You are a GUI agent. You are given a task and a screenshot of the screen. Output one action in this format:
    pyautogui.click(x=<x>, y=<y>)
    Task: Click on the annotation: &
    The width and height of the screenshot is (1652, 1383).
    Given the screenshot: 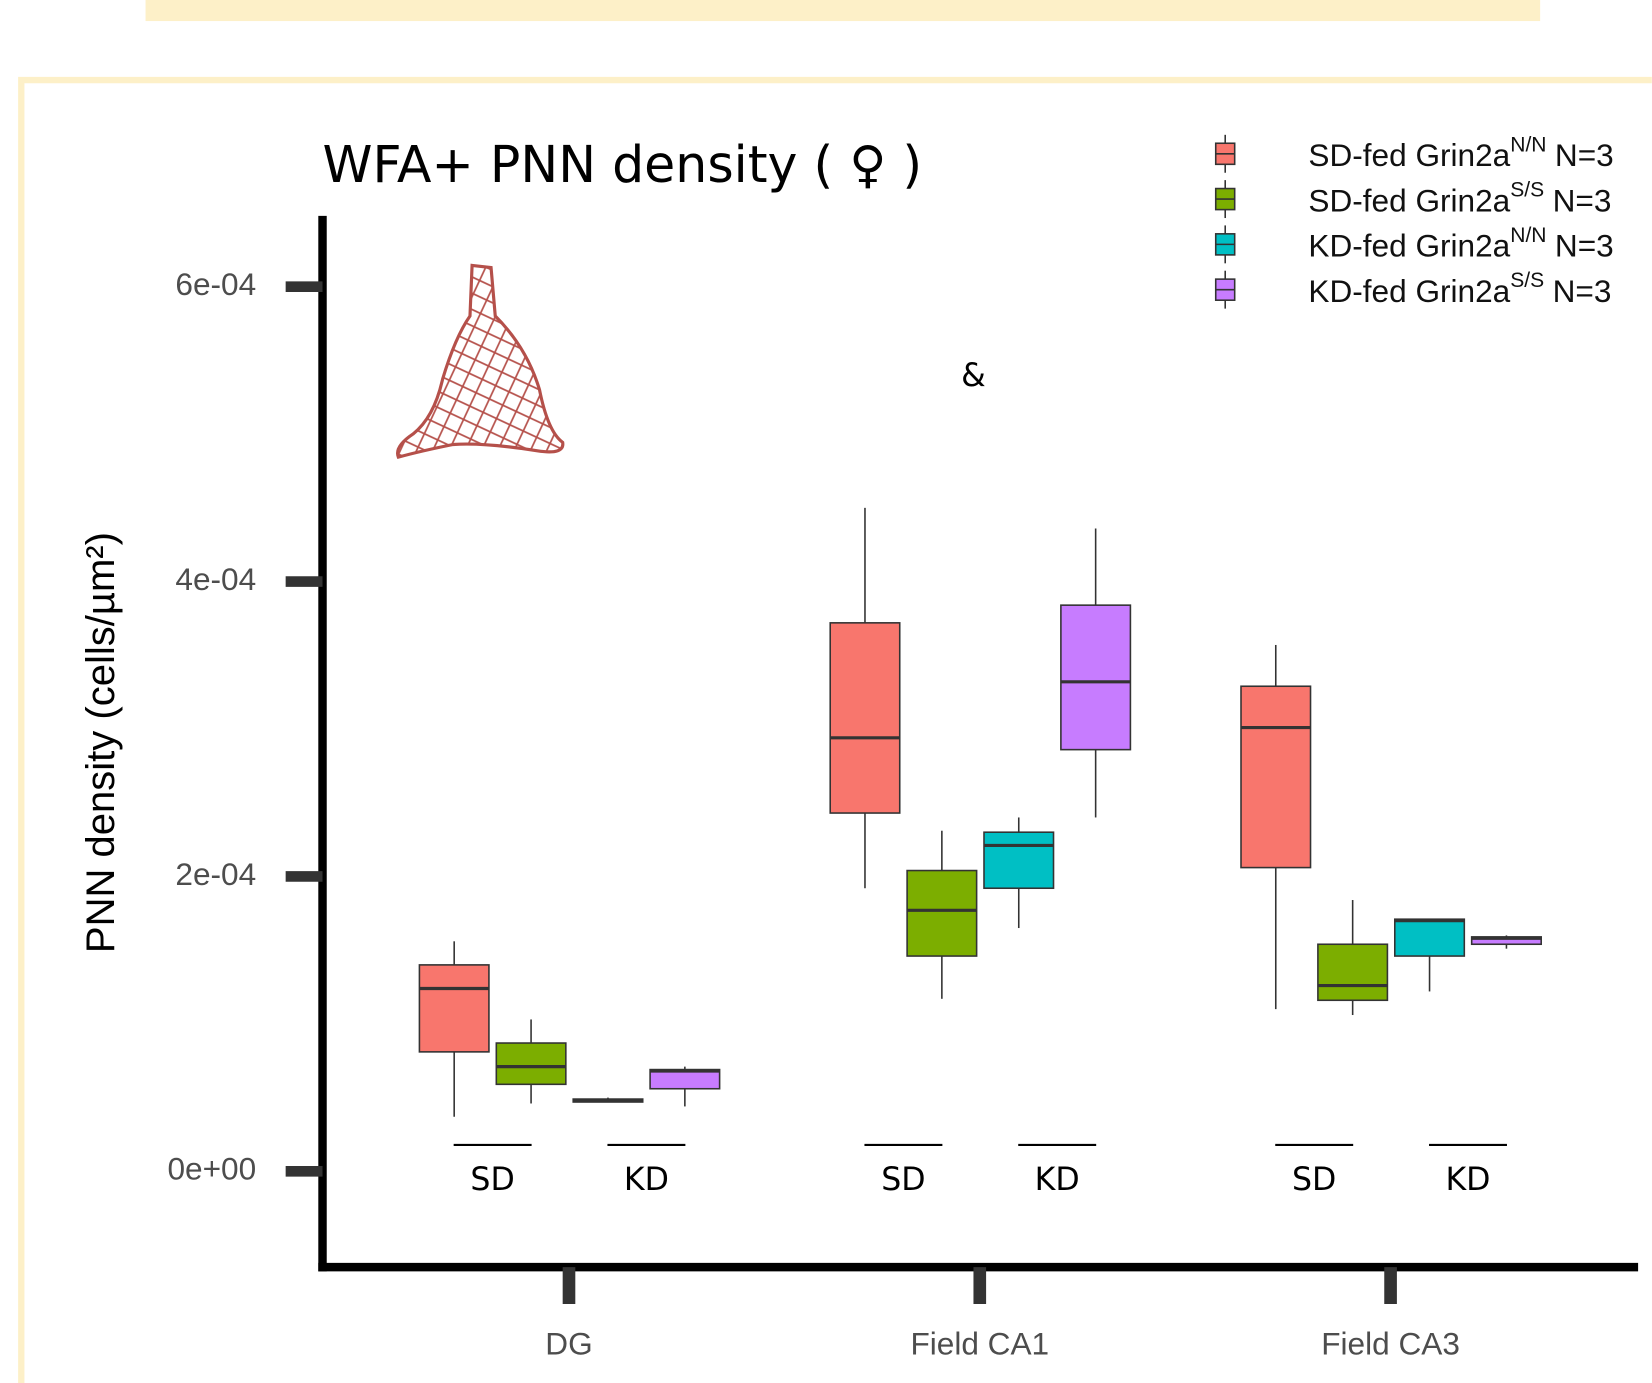 What is the action you would take?
    pyautogui.click(x=973, y=376)
    